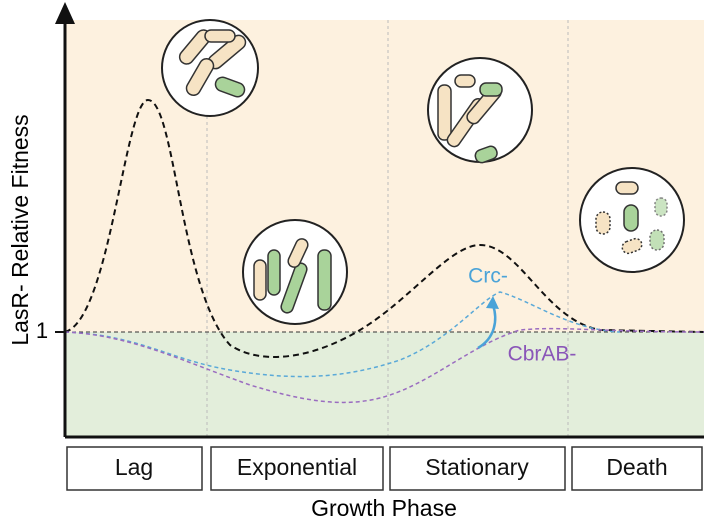 The width and height of the screenshot is (704, 523). Describe the element at coordinates (295, 272) in the screenshot. I see `cell-circle-exponential` at that location.